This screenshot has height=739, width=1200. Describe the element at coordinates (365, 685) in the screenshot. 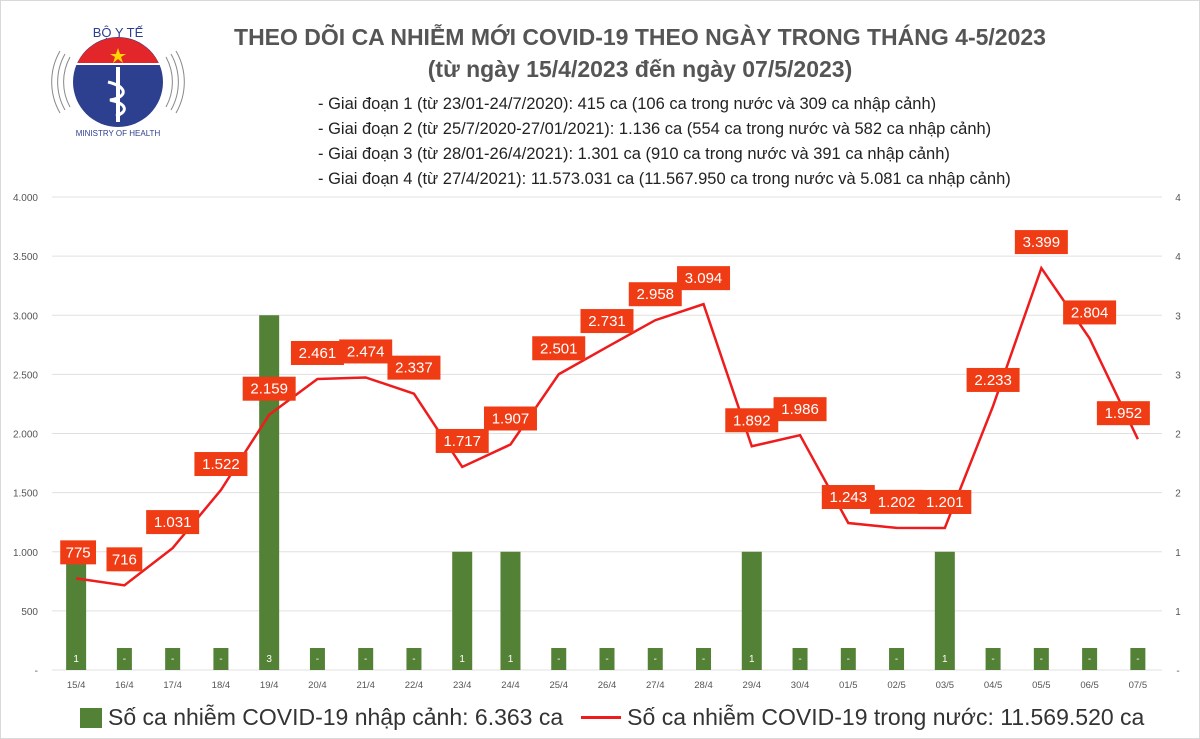

I see `x-axis-tick: 21/4` at that location.